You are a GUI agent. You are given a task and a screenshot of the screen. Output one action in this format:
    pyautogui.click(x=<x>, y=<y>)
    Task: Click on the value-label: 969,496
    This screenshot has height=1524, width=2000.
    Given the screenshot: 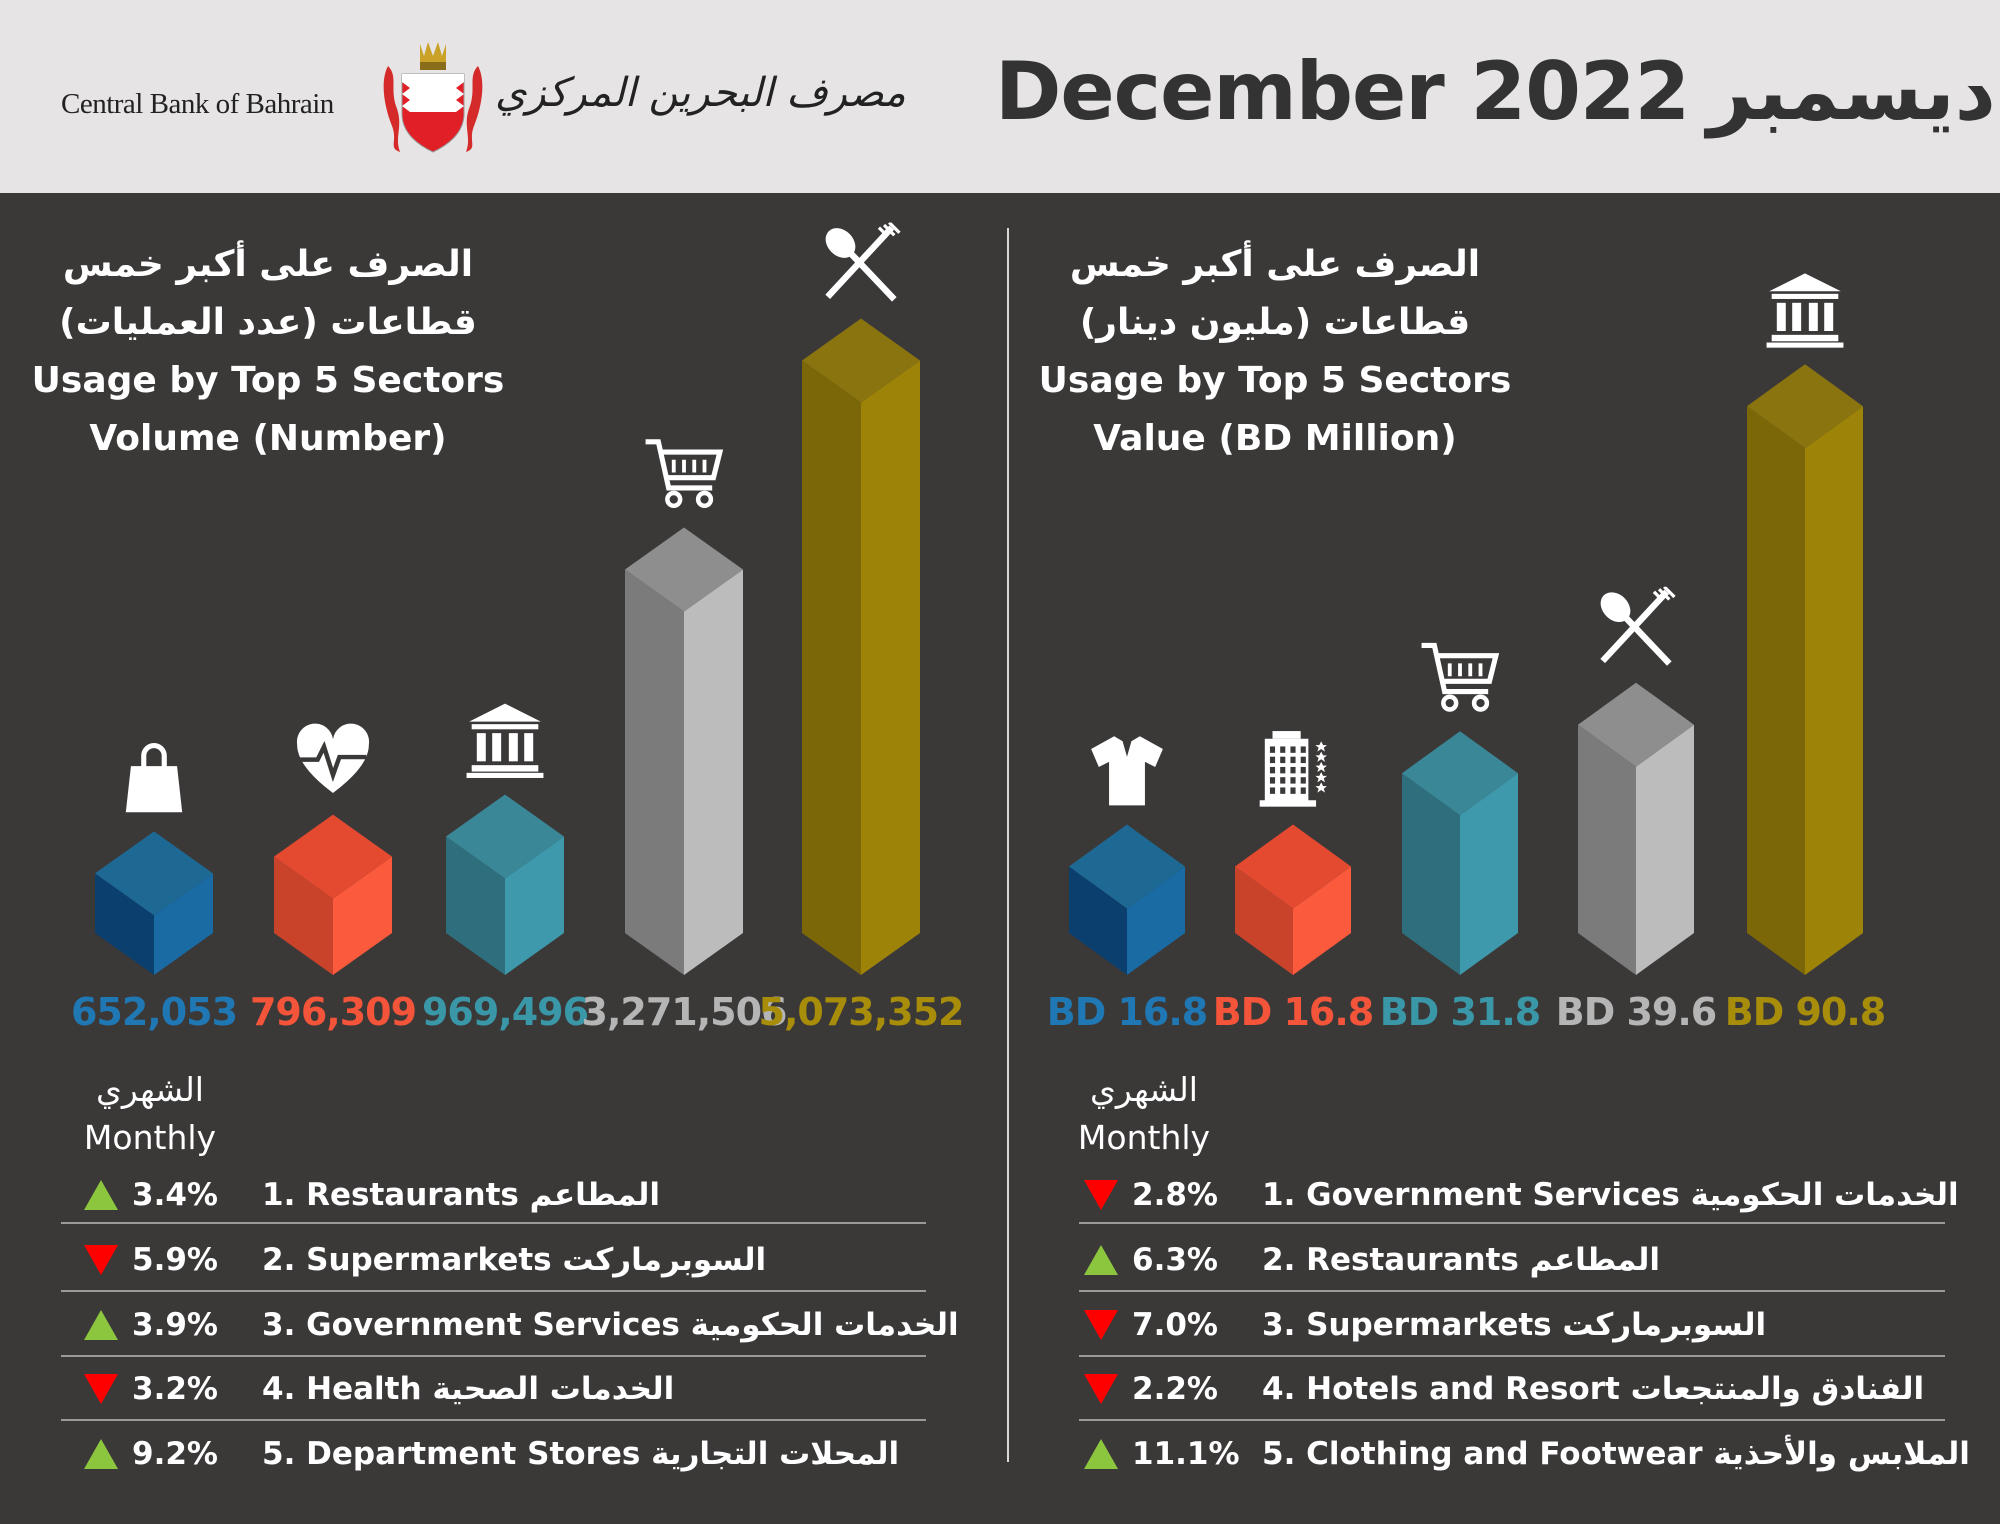 What is the action you would take?
    pyautogui.click(x=505, y=1012)
    